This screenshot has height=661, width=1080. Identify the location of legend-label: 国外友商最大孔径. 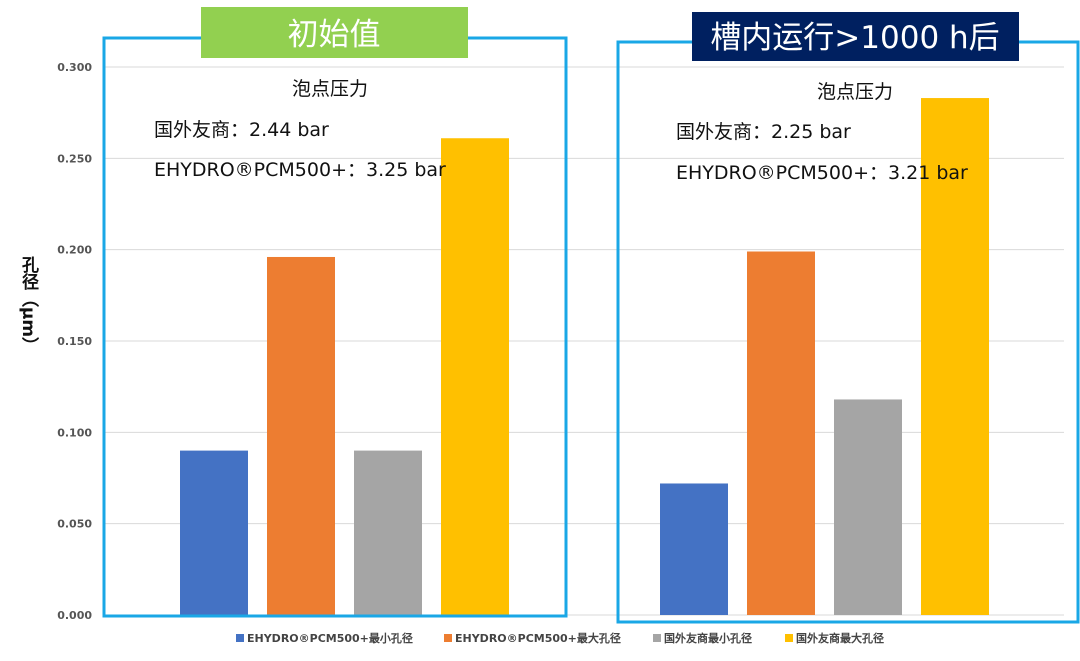
(840, 638).